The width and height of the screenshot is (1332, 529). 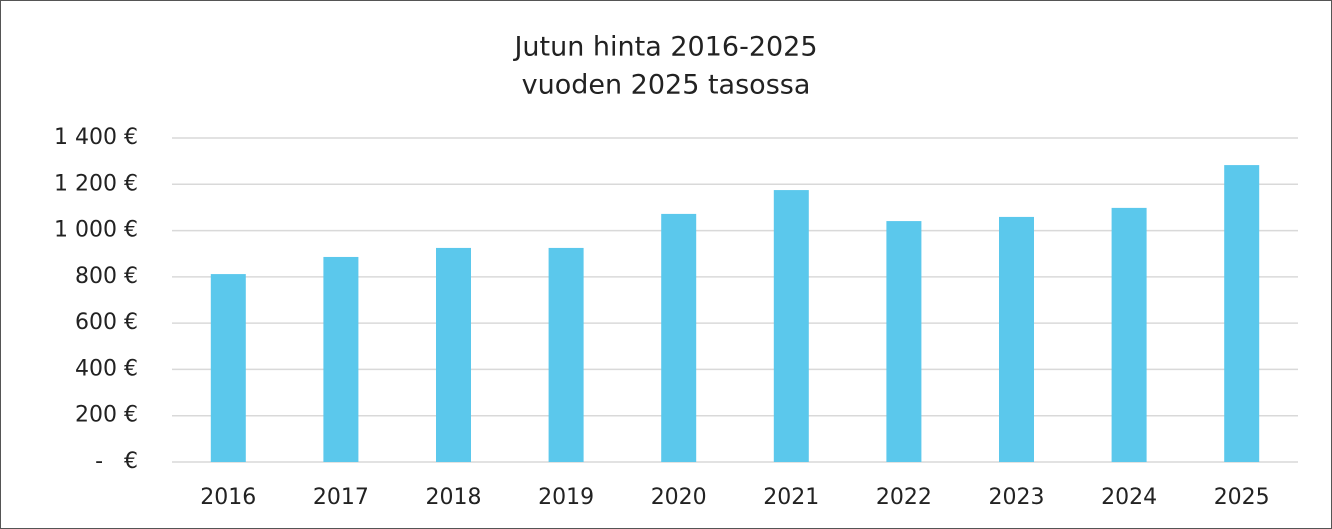 What do you see at coordinates (666, 85) in the screenshot?
I see `chart-subtitle: vuoden 2025 tasossa` at bounding box center [666, 85].